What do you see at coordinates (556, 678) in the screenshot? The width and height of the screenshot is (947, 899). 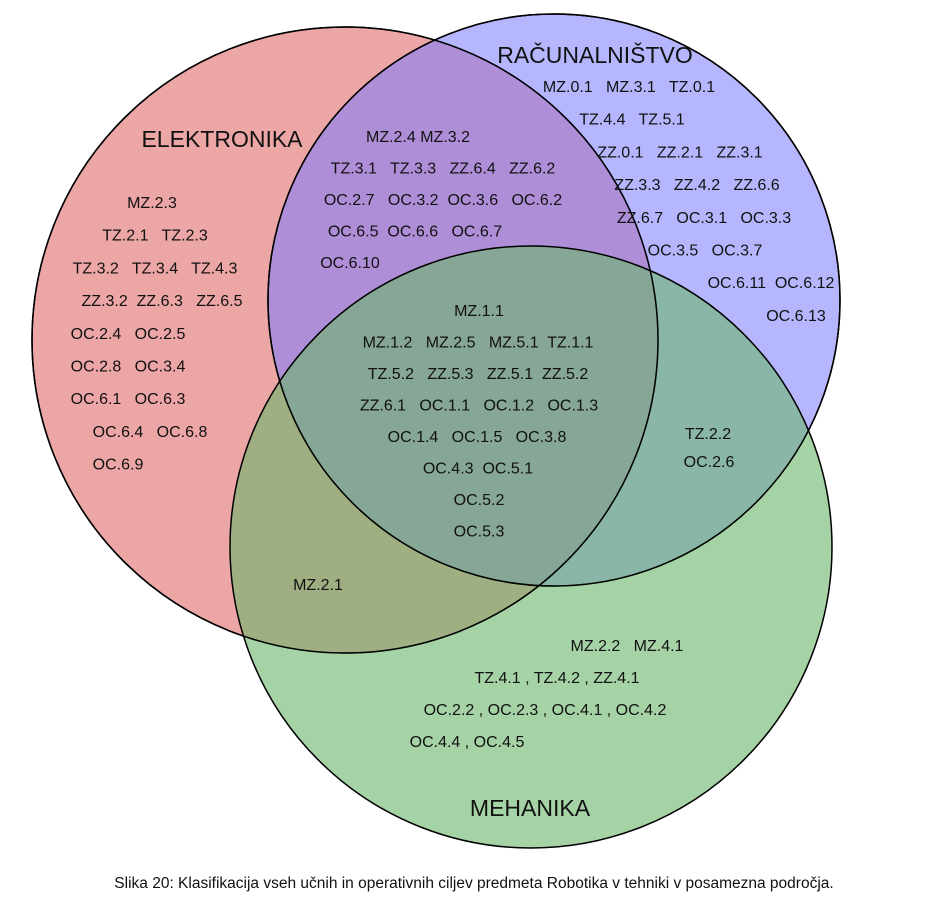 I see `region-code-line: TZ.4.1 , TZ.4.2 , ZZ.4.1` at bounding box center [556, 678].